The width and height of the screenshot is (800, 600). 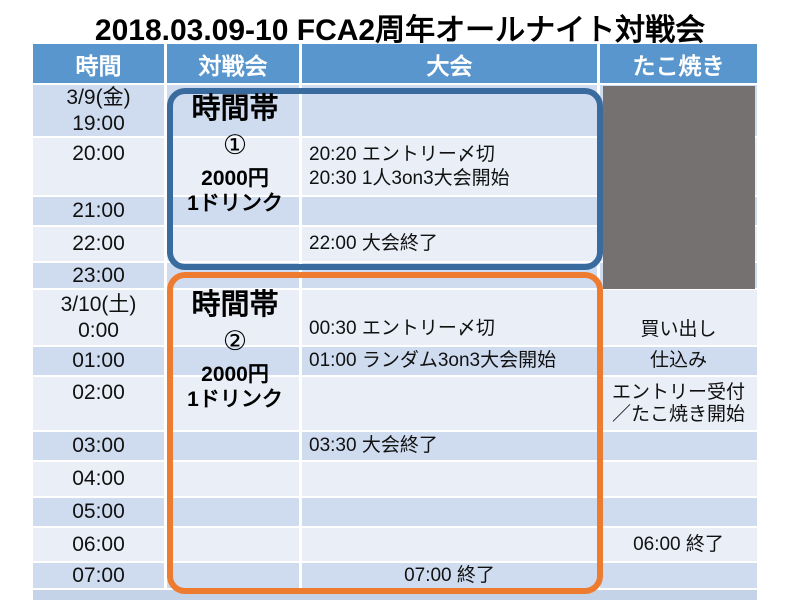 What do you see at coordinates (235, 305) in the screenshot?
I see `session2-heading: 時間帯` at bounding box center [235, 305].